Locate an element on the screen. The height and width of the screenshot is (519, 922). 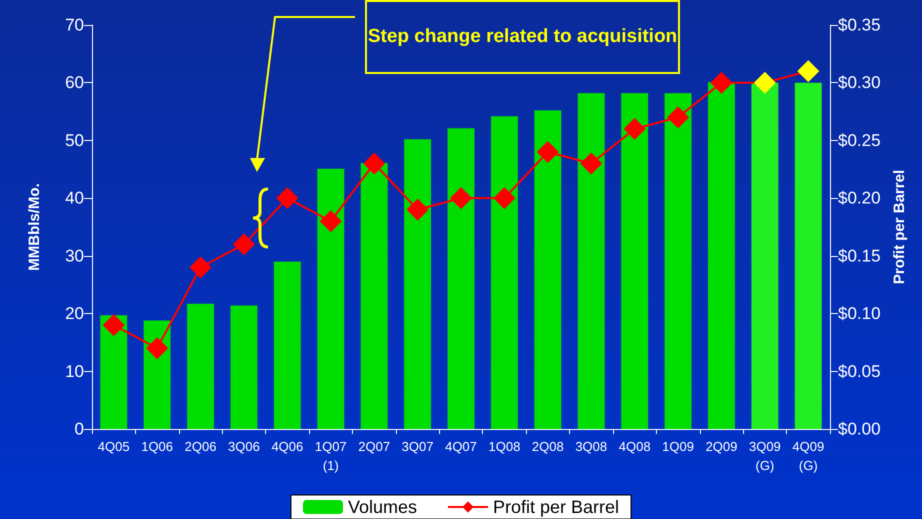
x-tick-label: 4Q07 is located at coordinates (461, 446).